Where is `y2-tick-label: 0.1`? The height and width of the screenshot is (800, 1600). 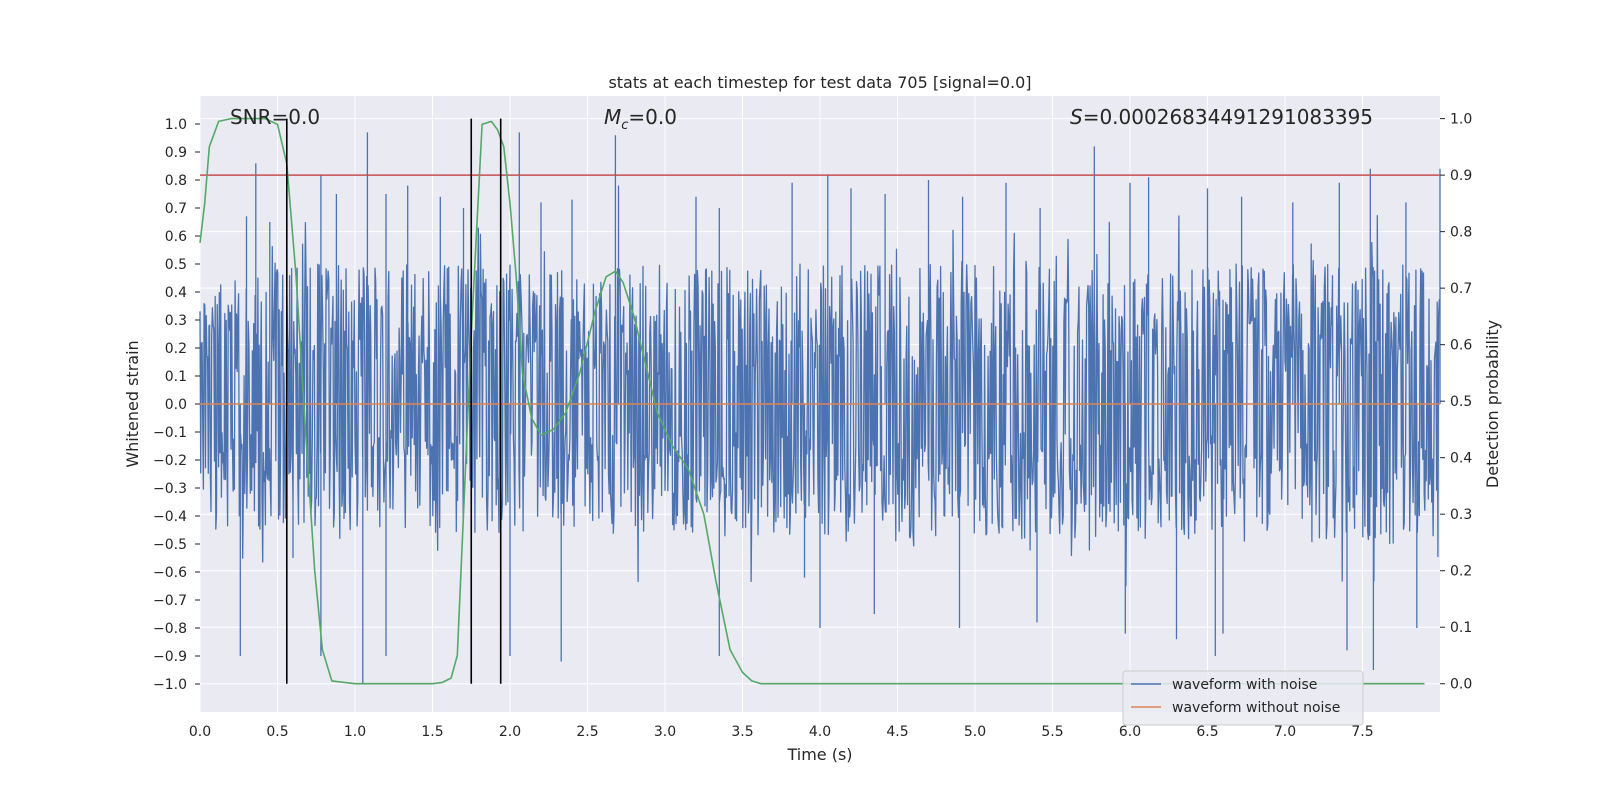
y2-tick-label: 0.1 is located at coordinates (1461, 628).